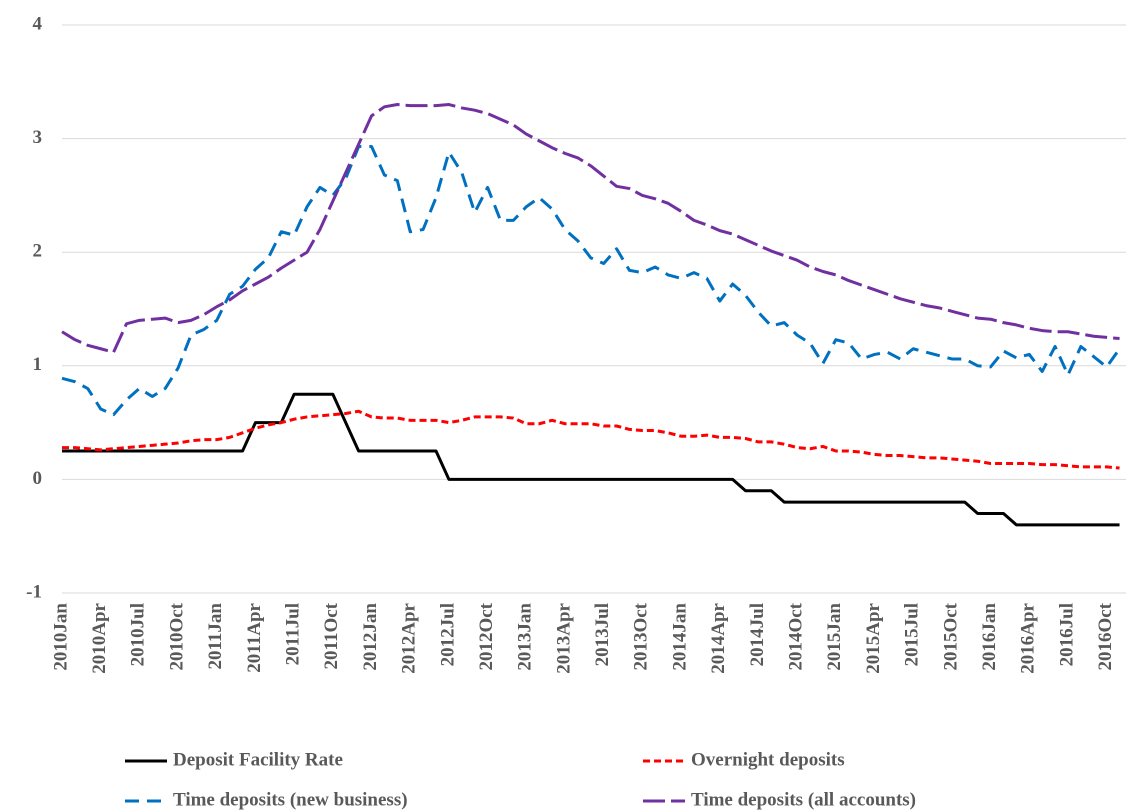  I want to click on x-tick-label: 2011Oct, so click(331, 635).